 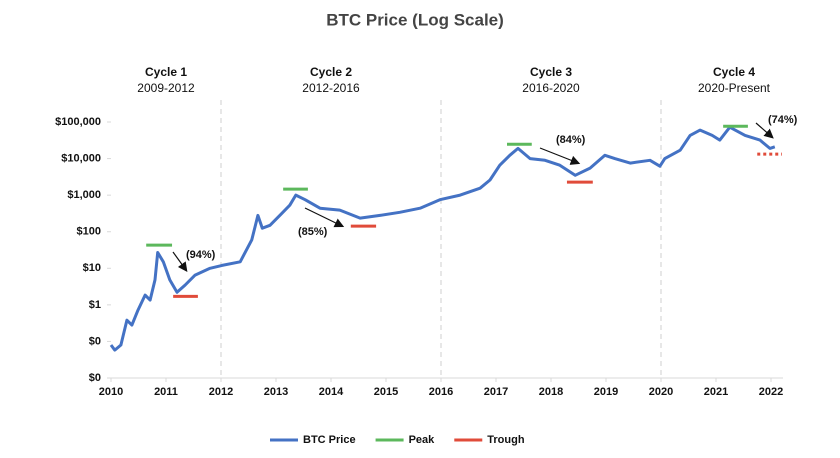 What do you see at coordinates (95, 305) in the screenshot?
I see `y-tick-label: $1` at bounding box center [95, 305].